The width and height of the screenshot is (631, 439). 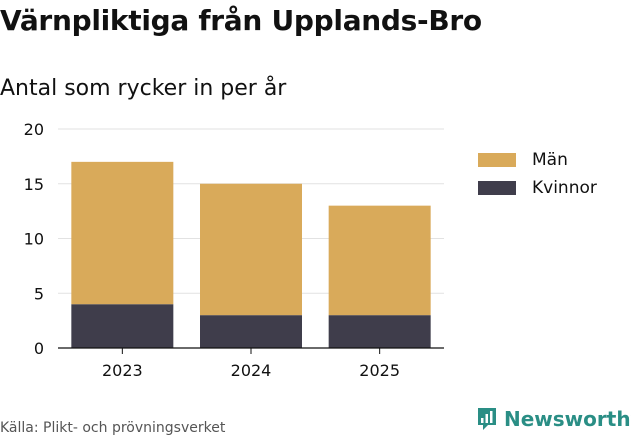 I want to click on newsworthy-logo-icon, so click(x=487, y=419).